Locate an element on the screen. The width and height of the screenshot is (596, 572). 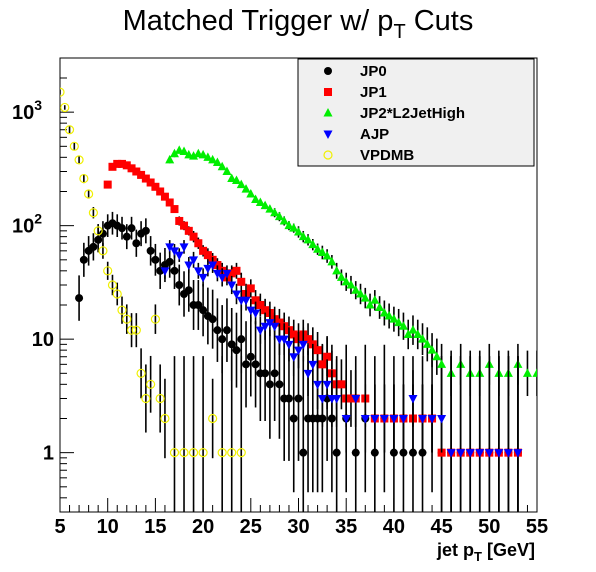
x-tick-label: 45 is located at coordinates (441, 527).